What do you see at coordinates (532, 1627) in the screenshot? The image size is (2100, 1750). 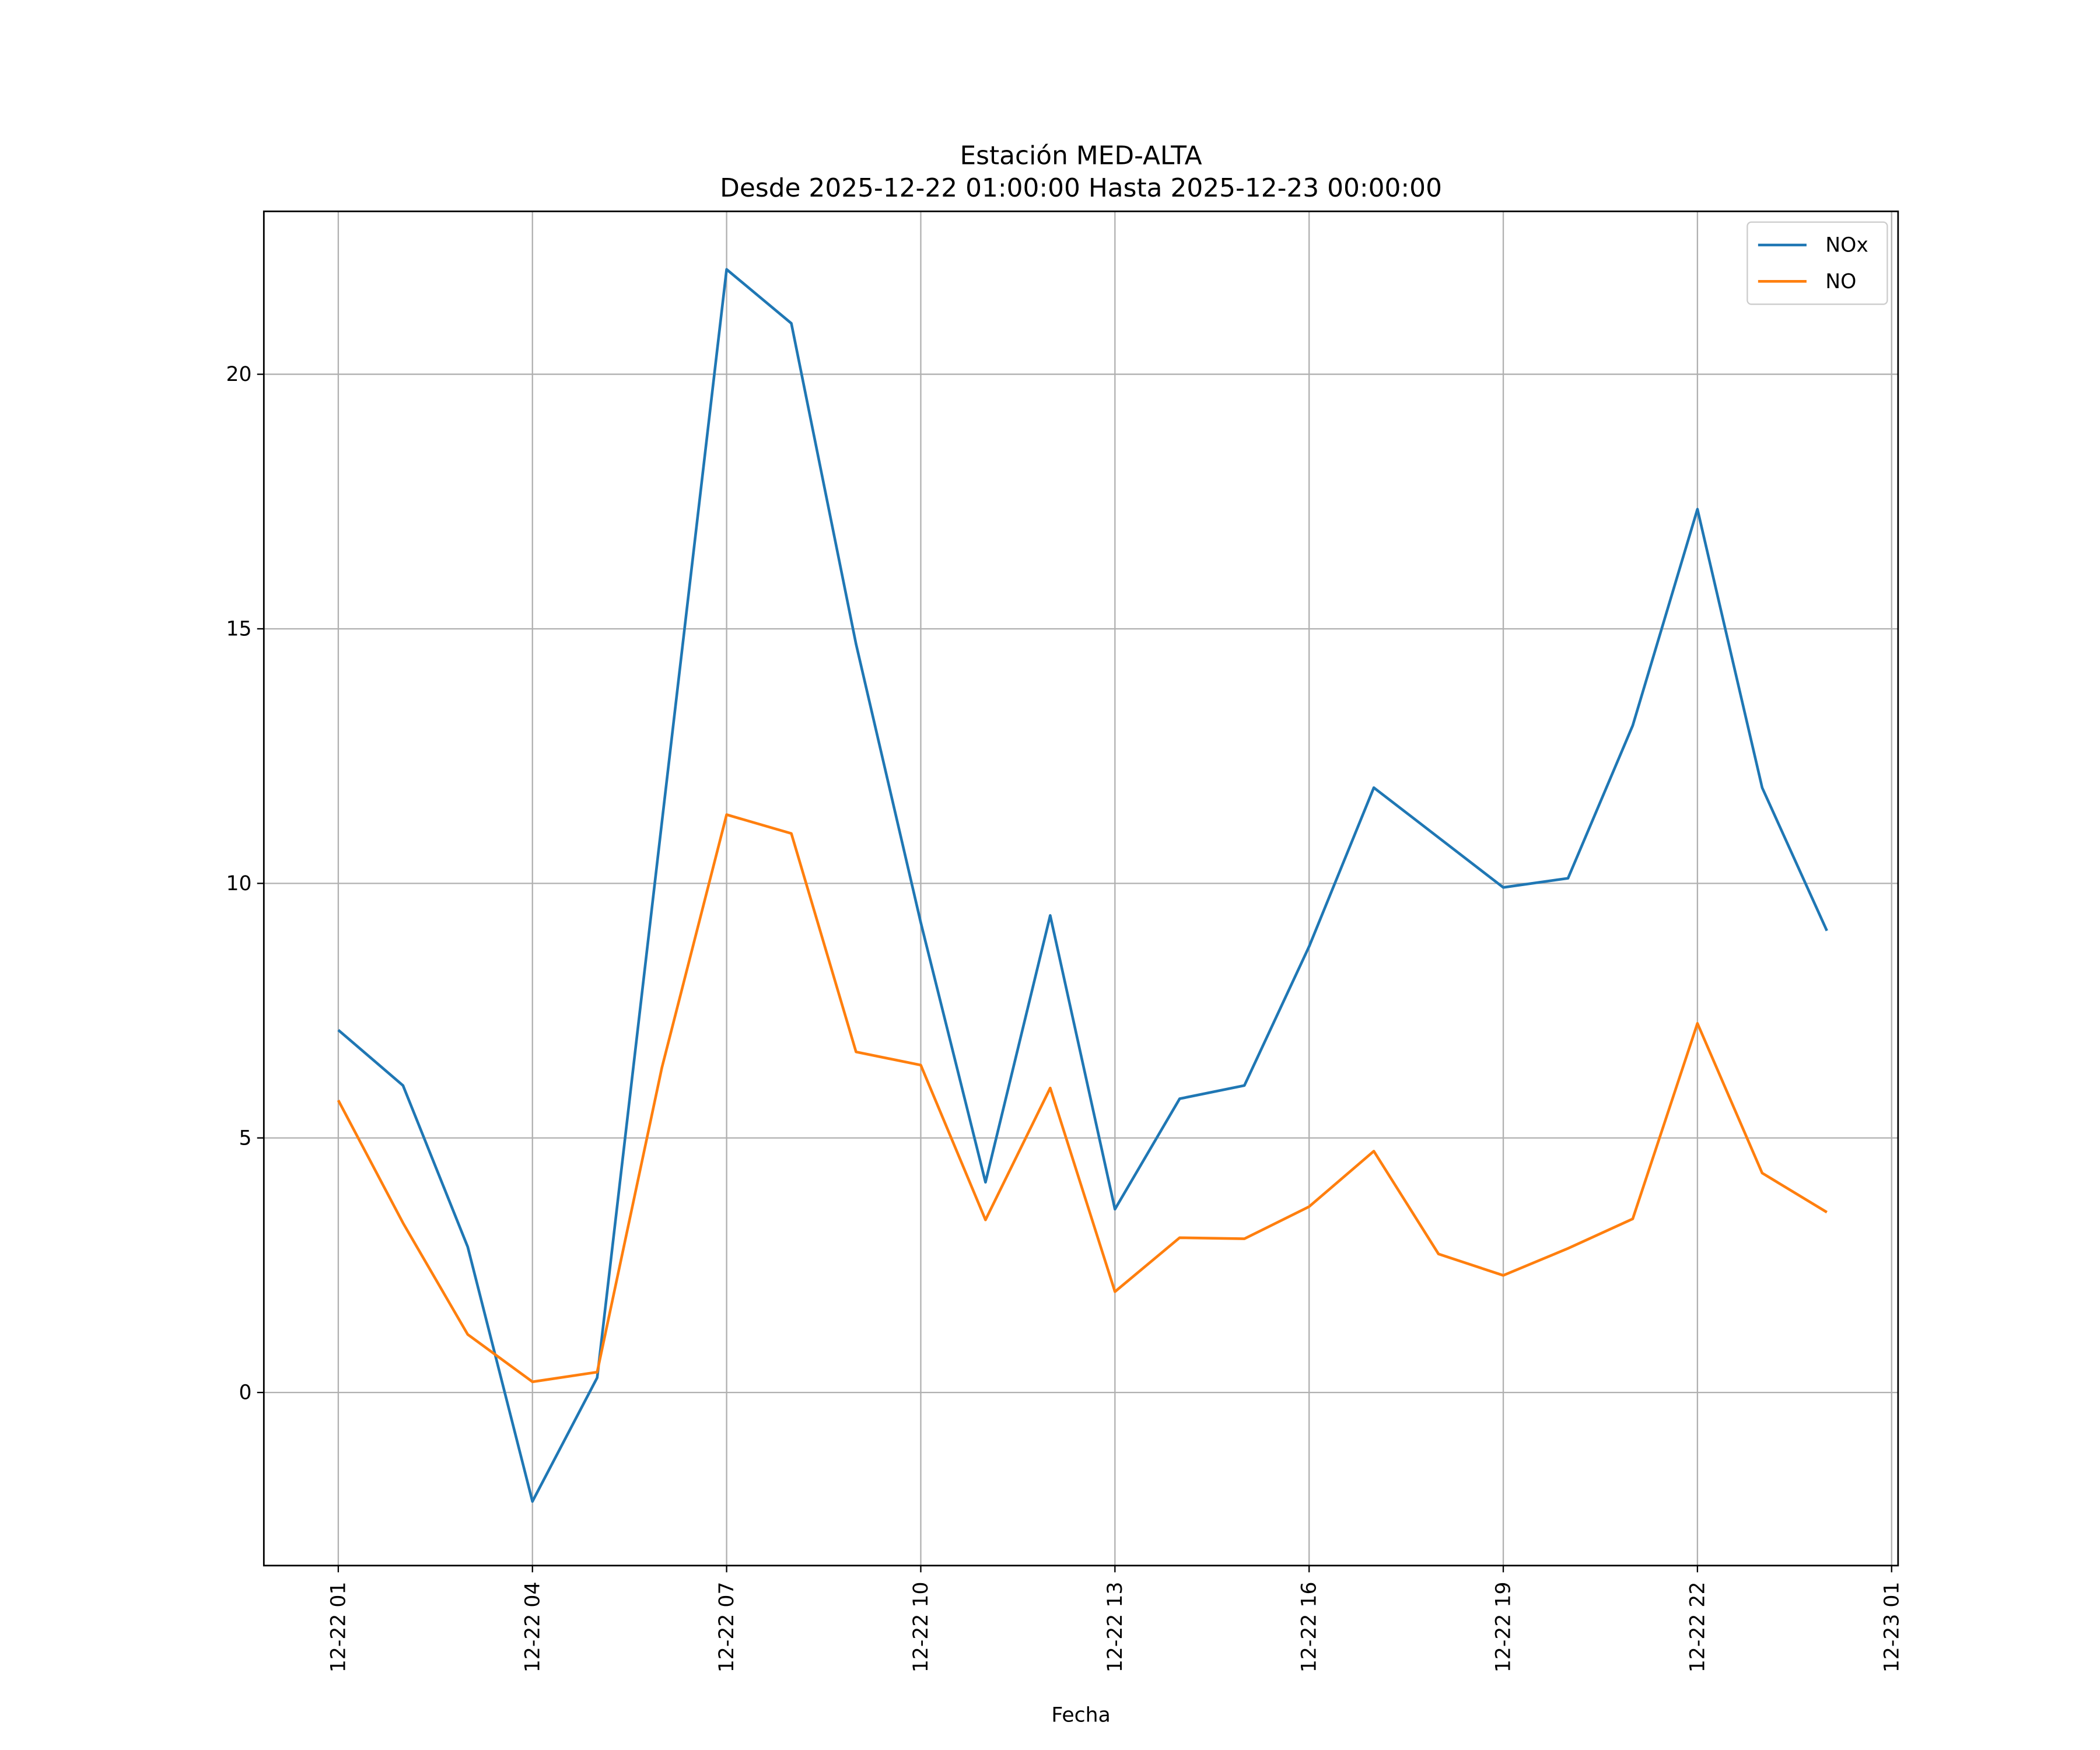 I see `x-tick-label: 12-22 04` at bounding box center [532, 1627].